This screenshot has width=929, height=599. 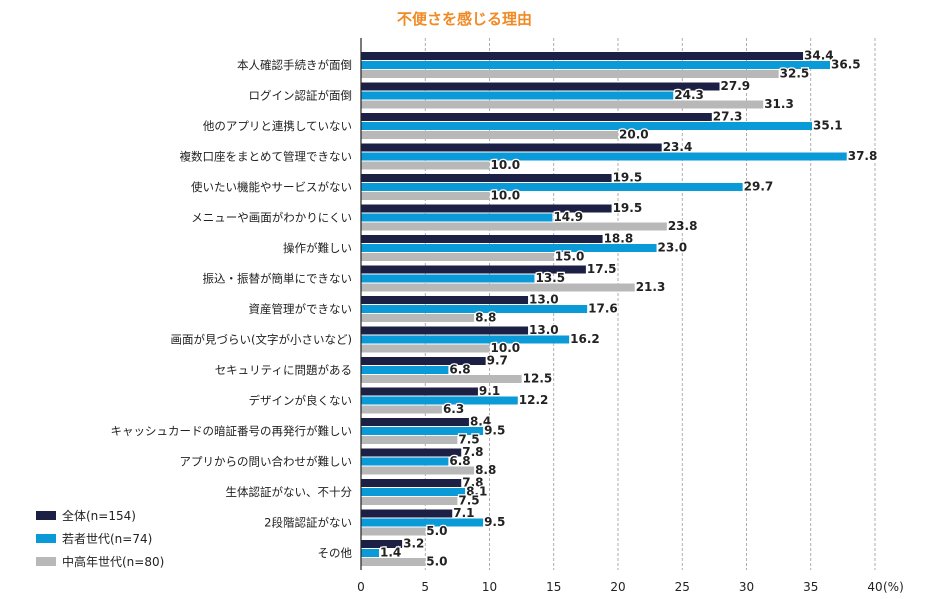 I want to click on bar-s1-c2, so click(x=587, y=126).